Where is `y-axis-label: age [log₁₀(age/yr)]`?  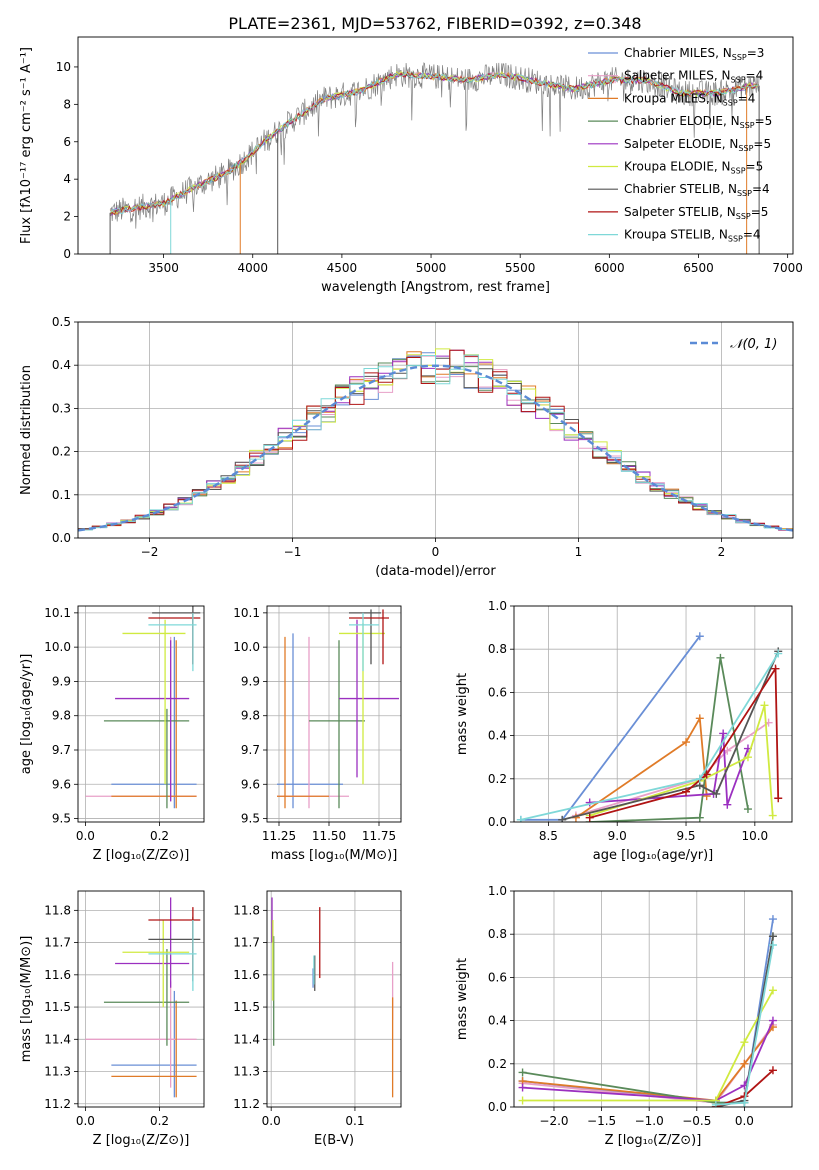 y-axis-label: age [log₁₀(age/yr)] is located at coordinates (26, 714).